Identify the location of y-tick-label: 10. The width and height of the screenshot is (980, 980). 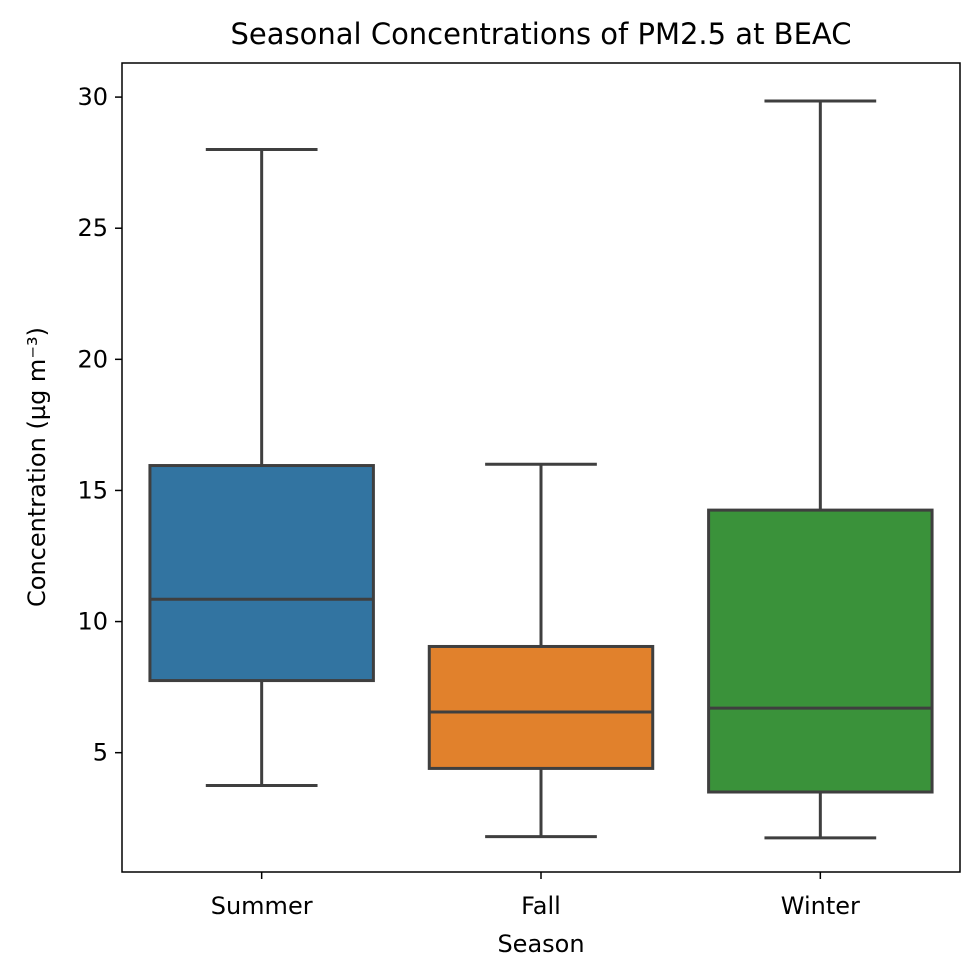
(92, 622).